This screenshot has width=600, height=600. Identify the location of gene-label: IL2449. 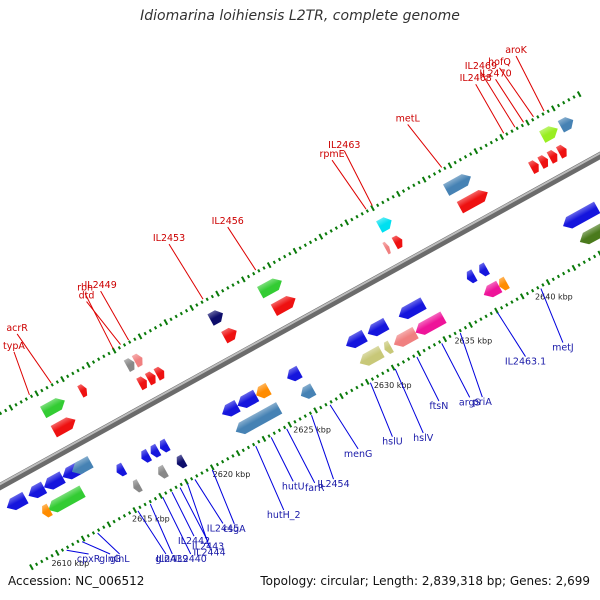
(100, 285).